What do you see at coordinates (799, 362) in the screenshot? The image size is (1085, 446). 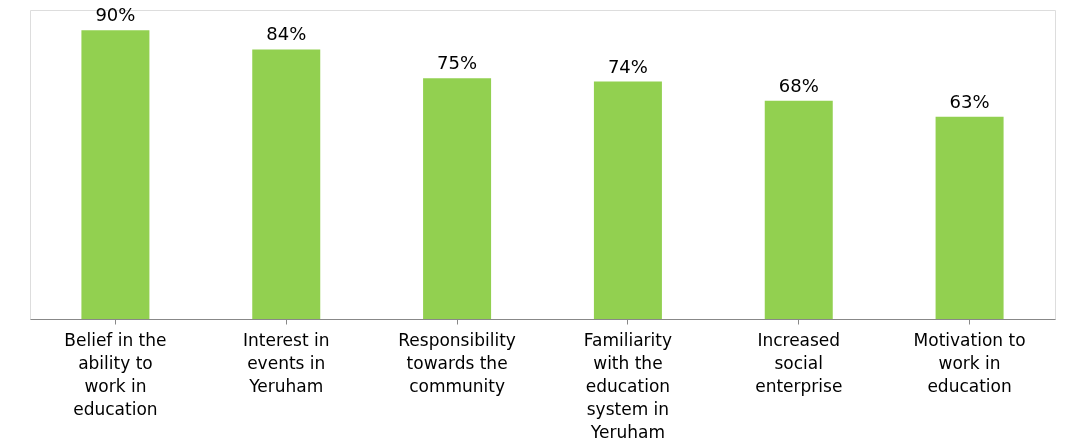 I see `x-tick-label: Increased social enterprise` at bounding box center [799, 362].